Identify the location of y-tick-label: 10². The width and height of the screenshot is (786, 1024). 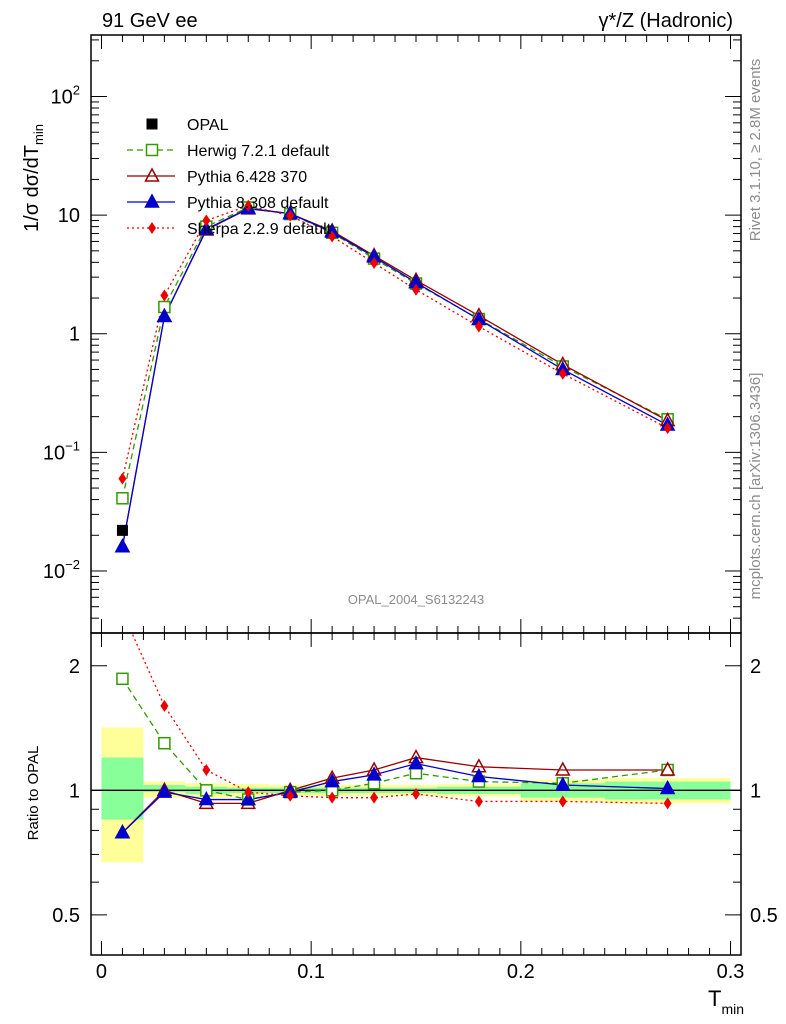
(65, 96).